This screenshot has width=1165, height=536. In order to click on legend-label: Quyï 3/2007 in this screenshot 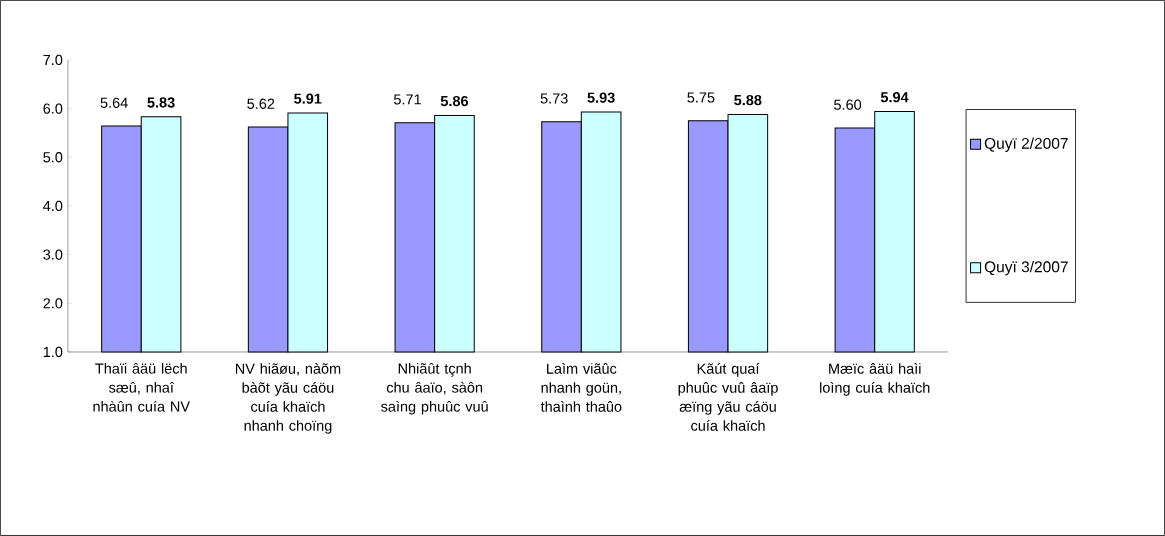, I will do `click(1026, 268)`.